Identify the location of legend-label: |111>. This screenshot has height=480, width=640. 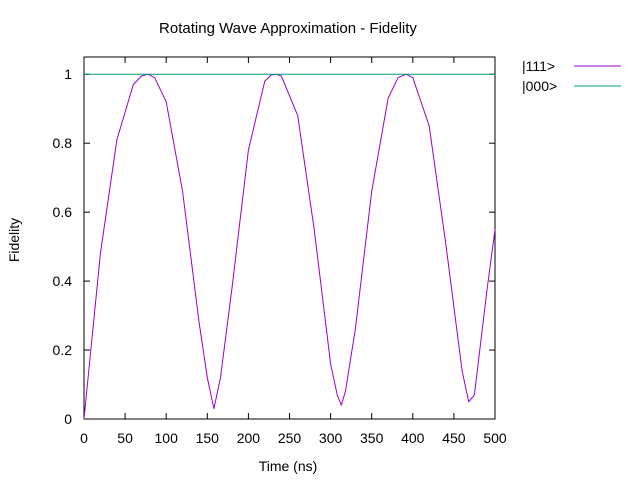
(538, 66).